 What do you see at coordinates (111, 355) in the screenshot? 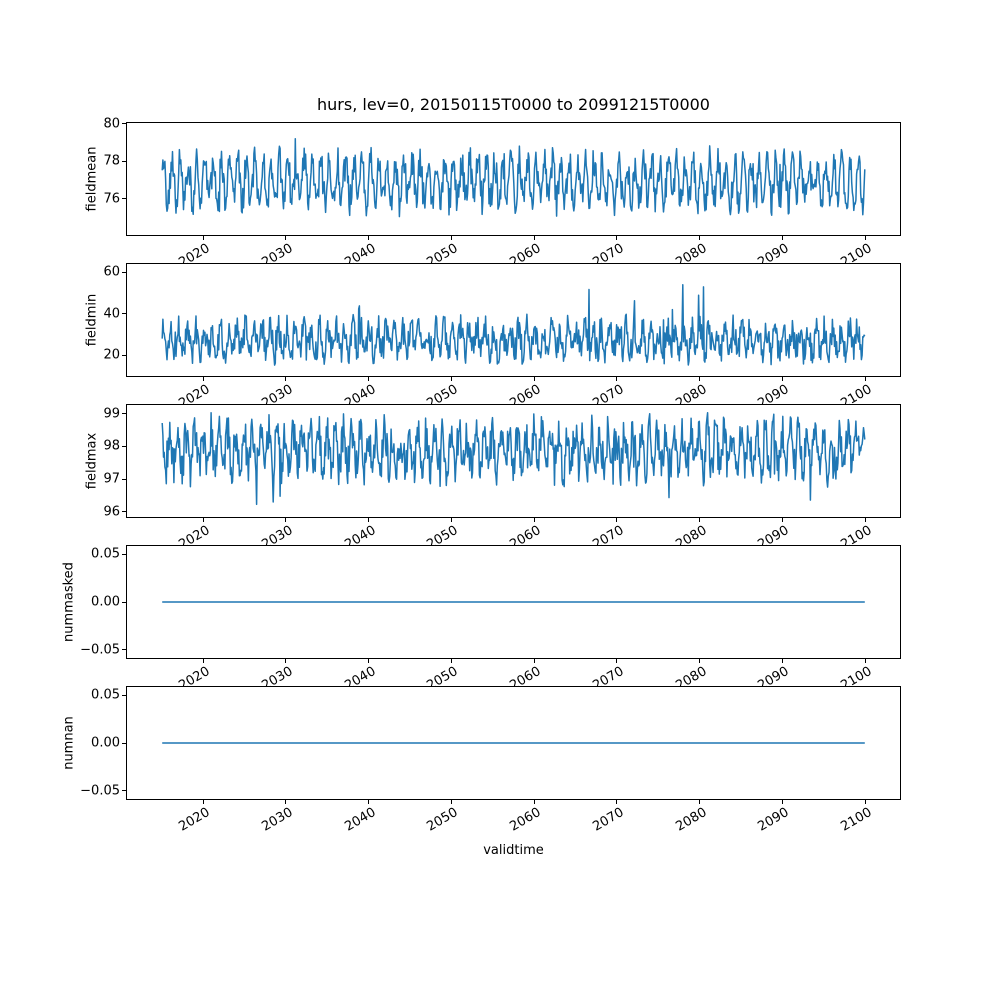
I see `y-tick-label: 20` at bounding box center [111, 355].